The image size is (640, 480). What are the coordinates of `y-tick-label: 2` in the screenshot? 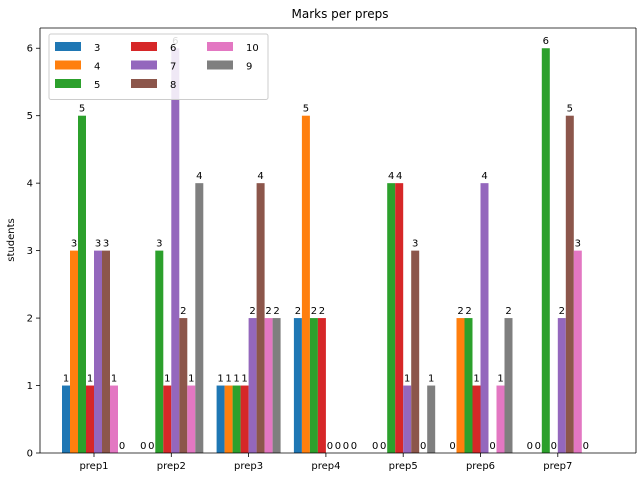 It's located at (30, 319).